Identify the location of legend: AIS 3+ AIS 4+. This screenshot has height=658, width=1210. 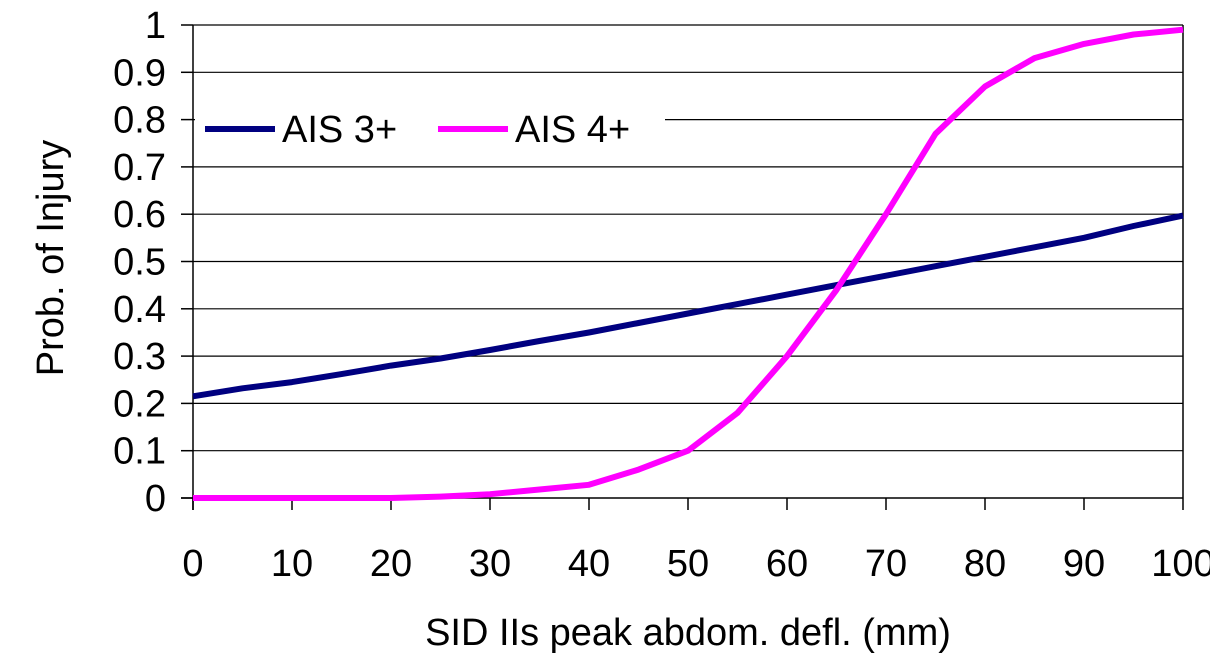
(430, 129).